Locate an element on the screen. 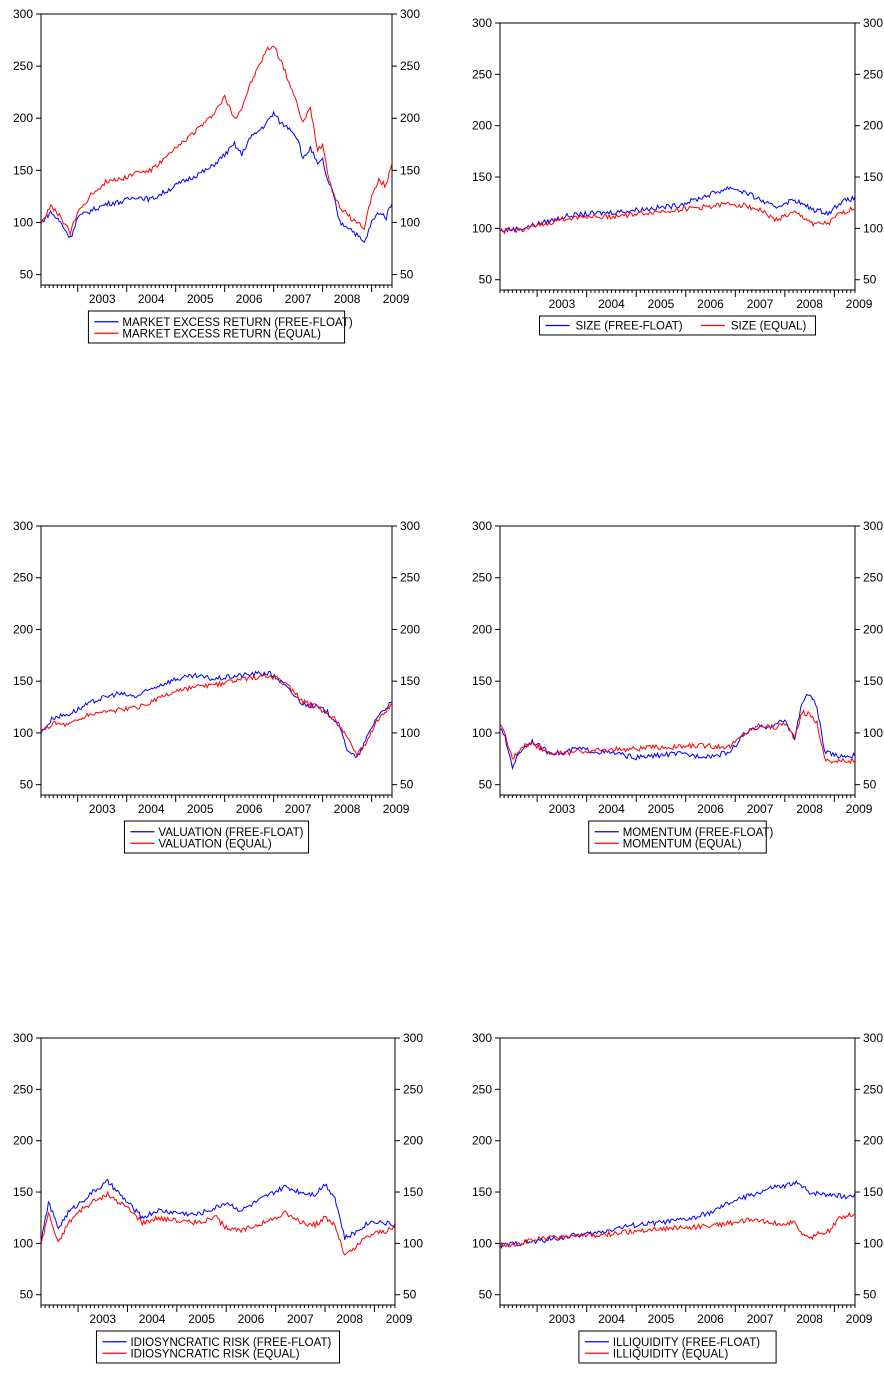 The height and width of the screenshot is (1374, 884). legend: SIZE (FREE-FLOAT) SIZE (EQUAL) is located at coordinates (677, 325).